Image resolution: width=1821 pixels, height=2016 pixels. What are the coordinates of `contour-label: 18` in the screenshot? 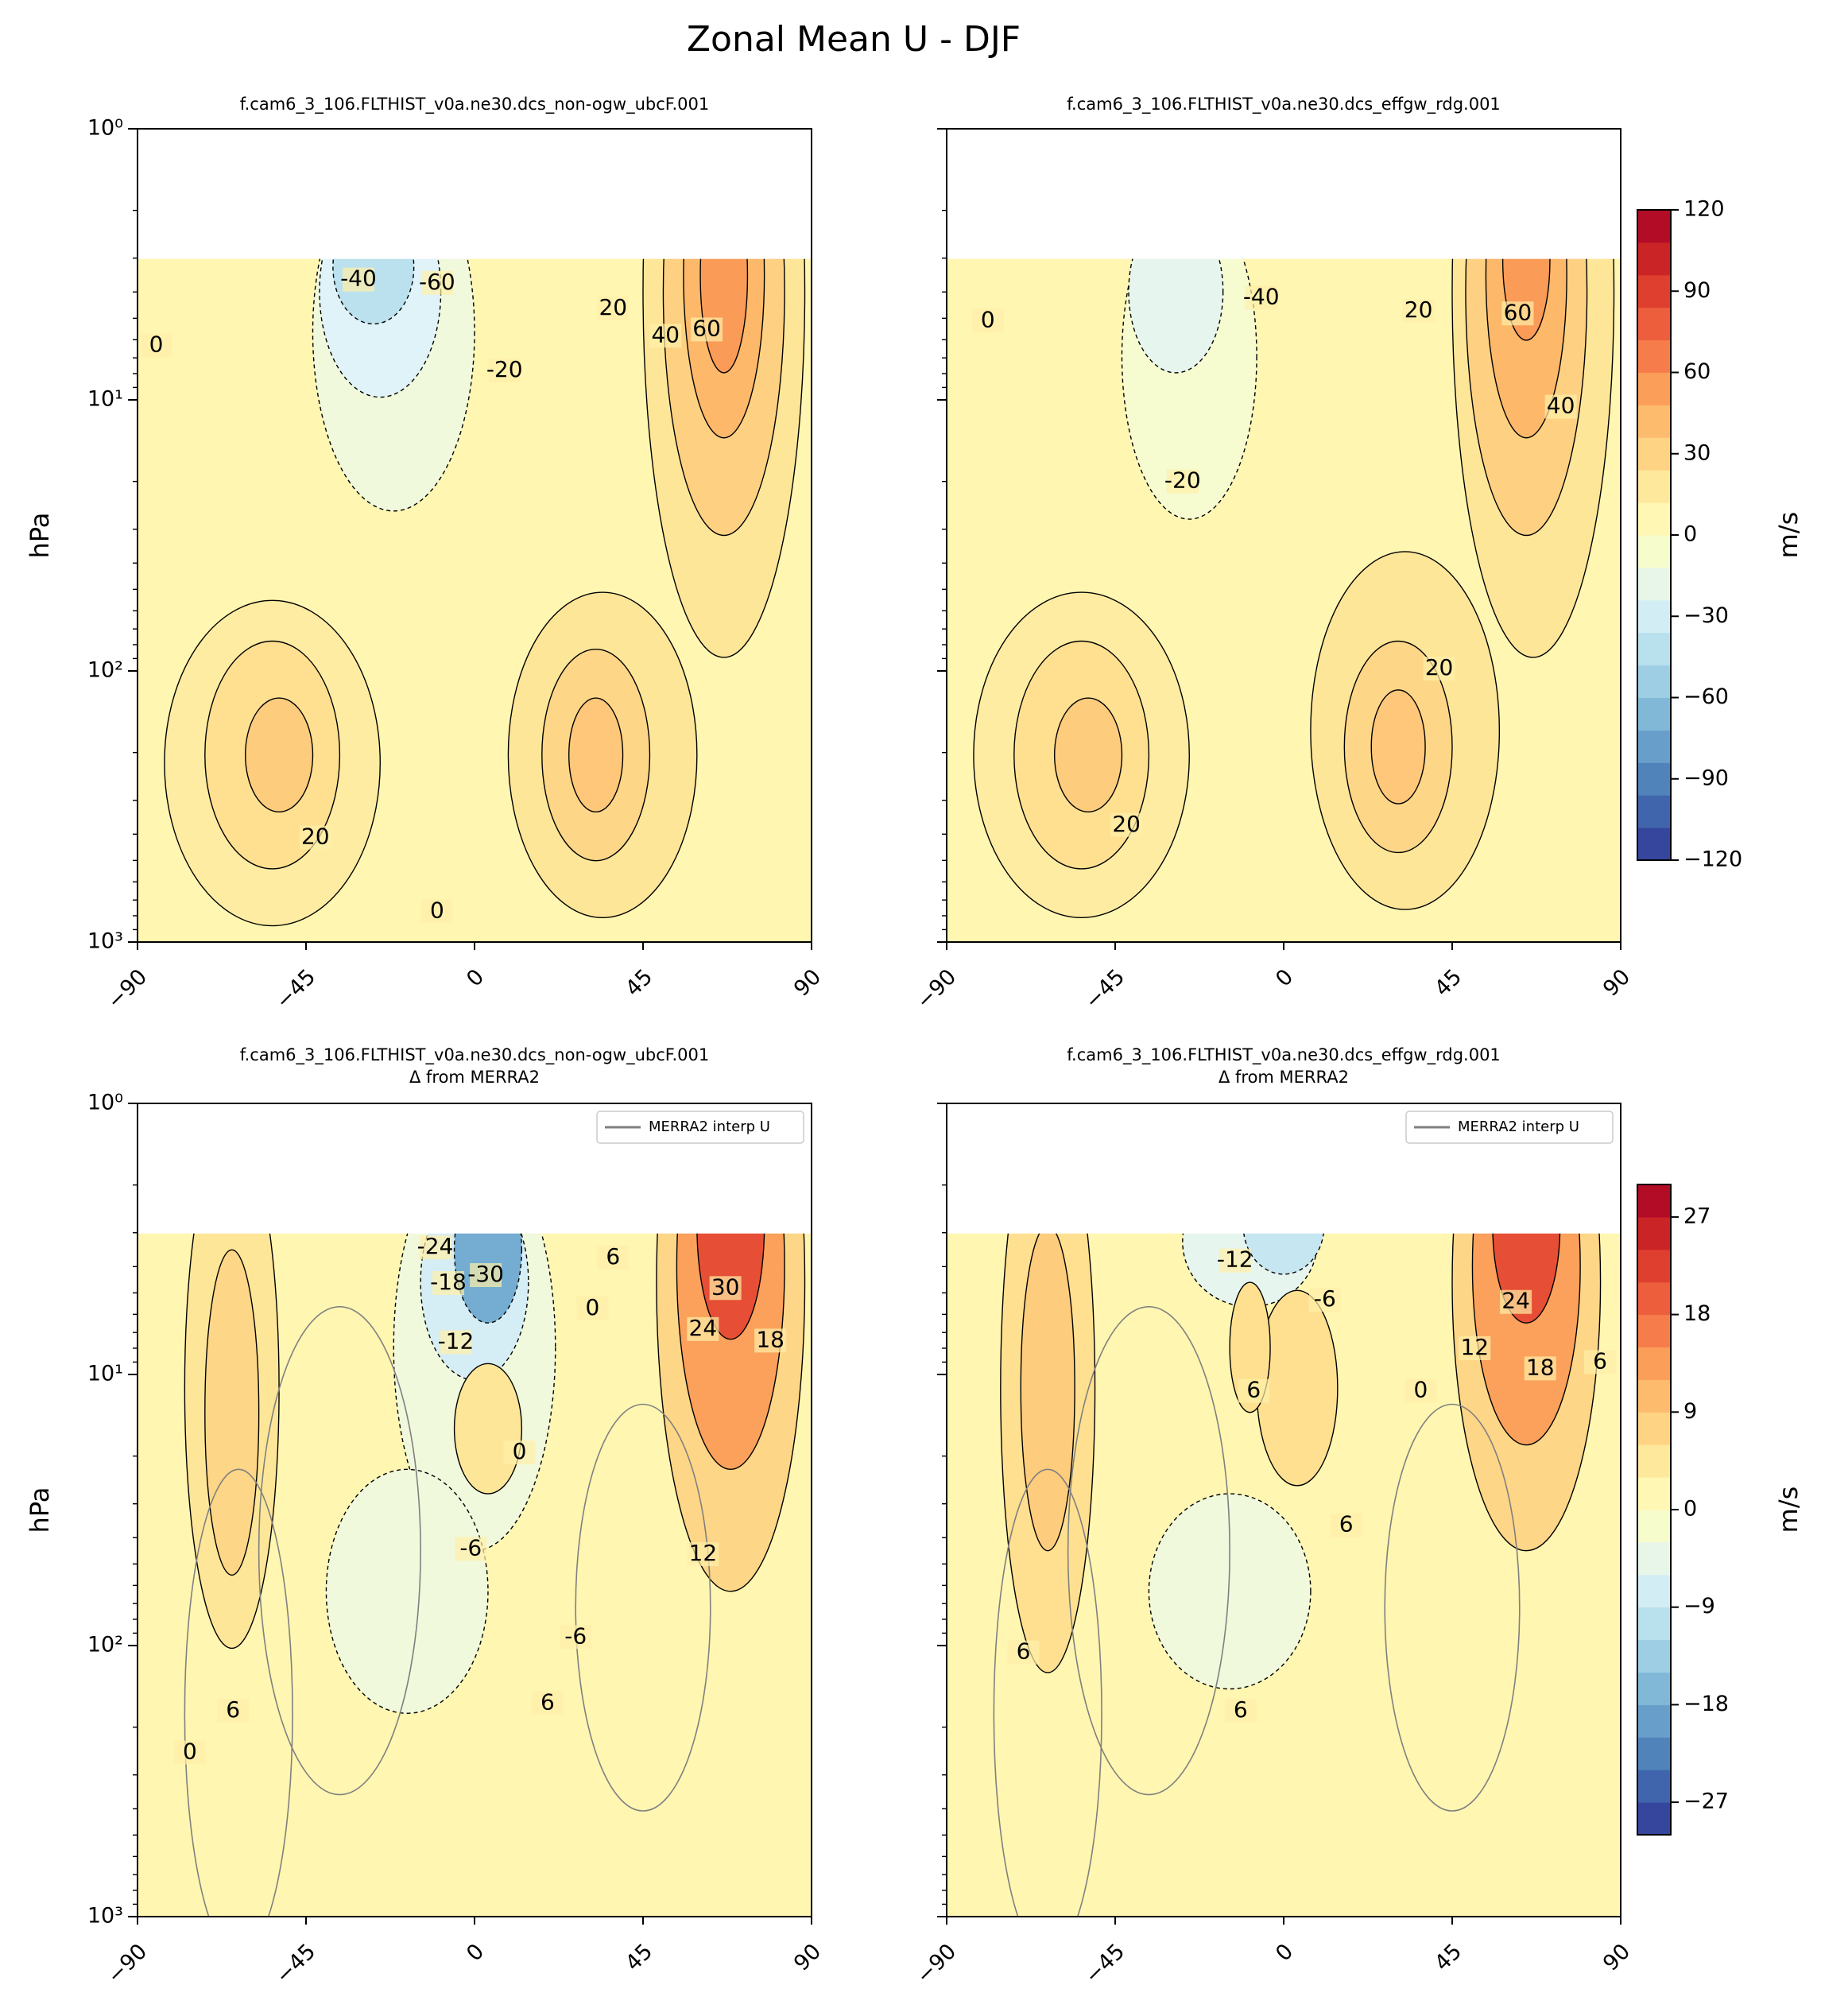 It's located at (770, 1339).